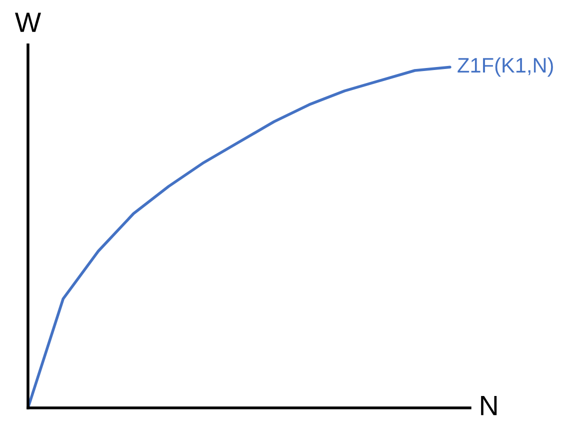 The image size is (577, 424). Describe the element at coordinates (27, 22) in the screenshot. I see `y-axis-title: W` at that location.